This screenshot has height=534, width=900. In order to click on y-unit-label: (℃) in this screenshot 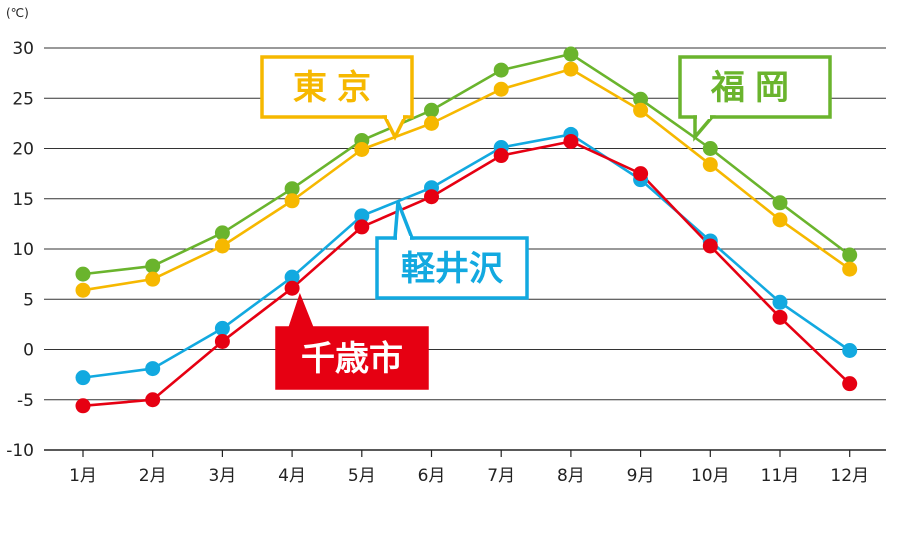, I will do `click(17, 13)`.